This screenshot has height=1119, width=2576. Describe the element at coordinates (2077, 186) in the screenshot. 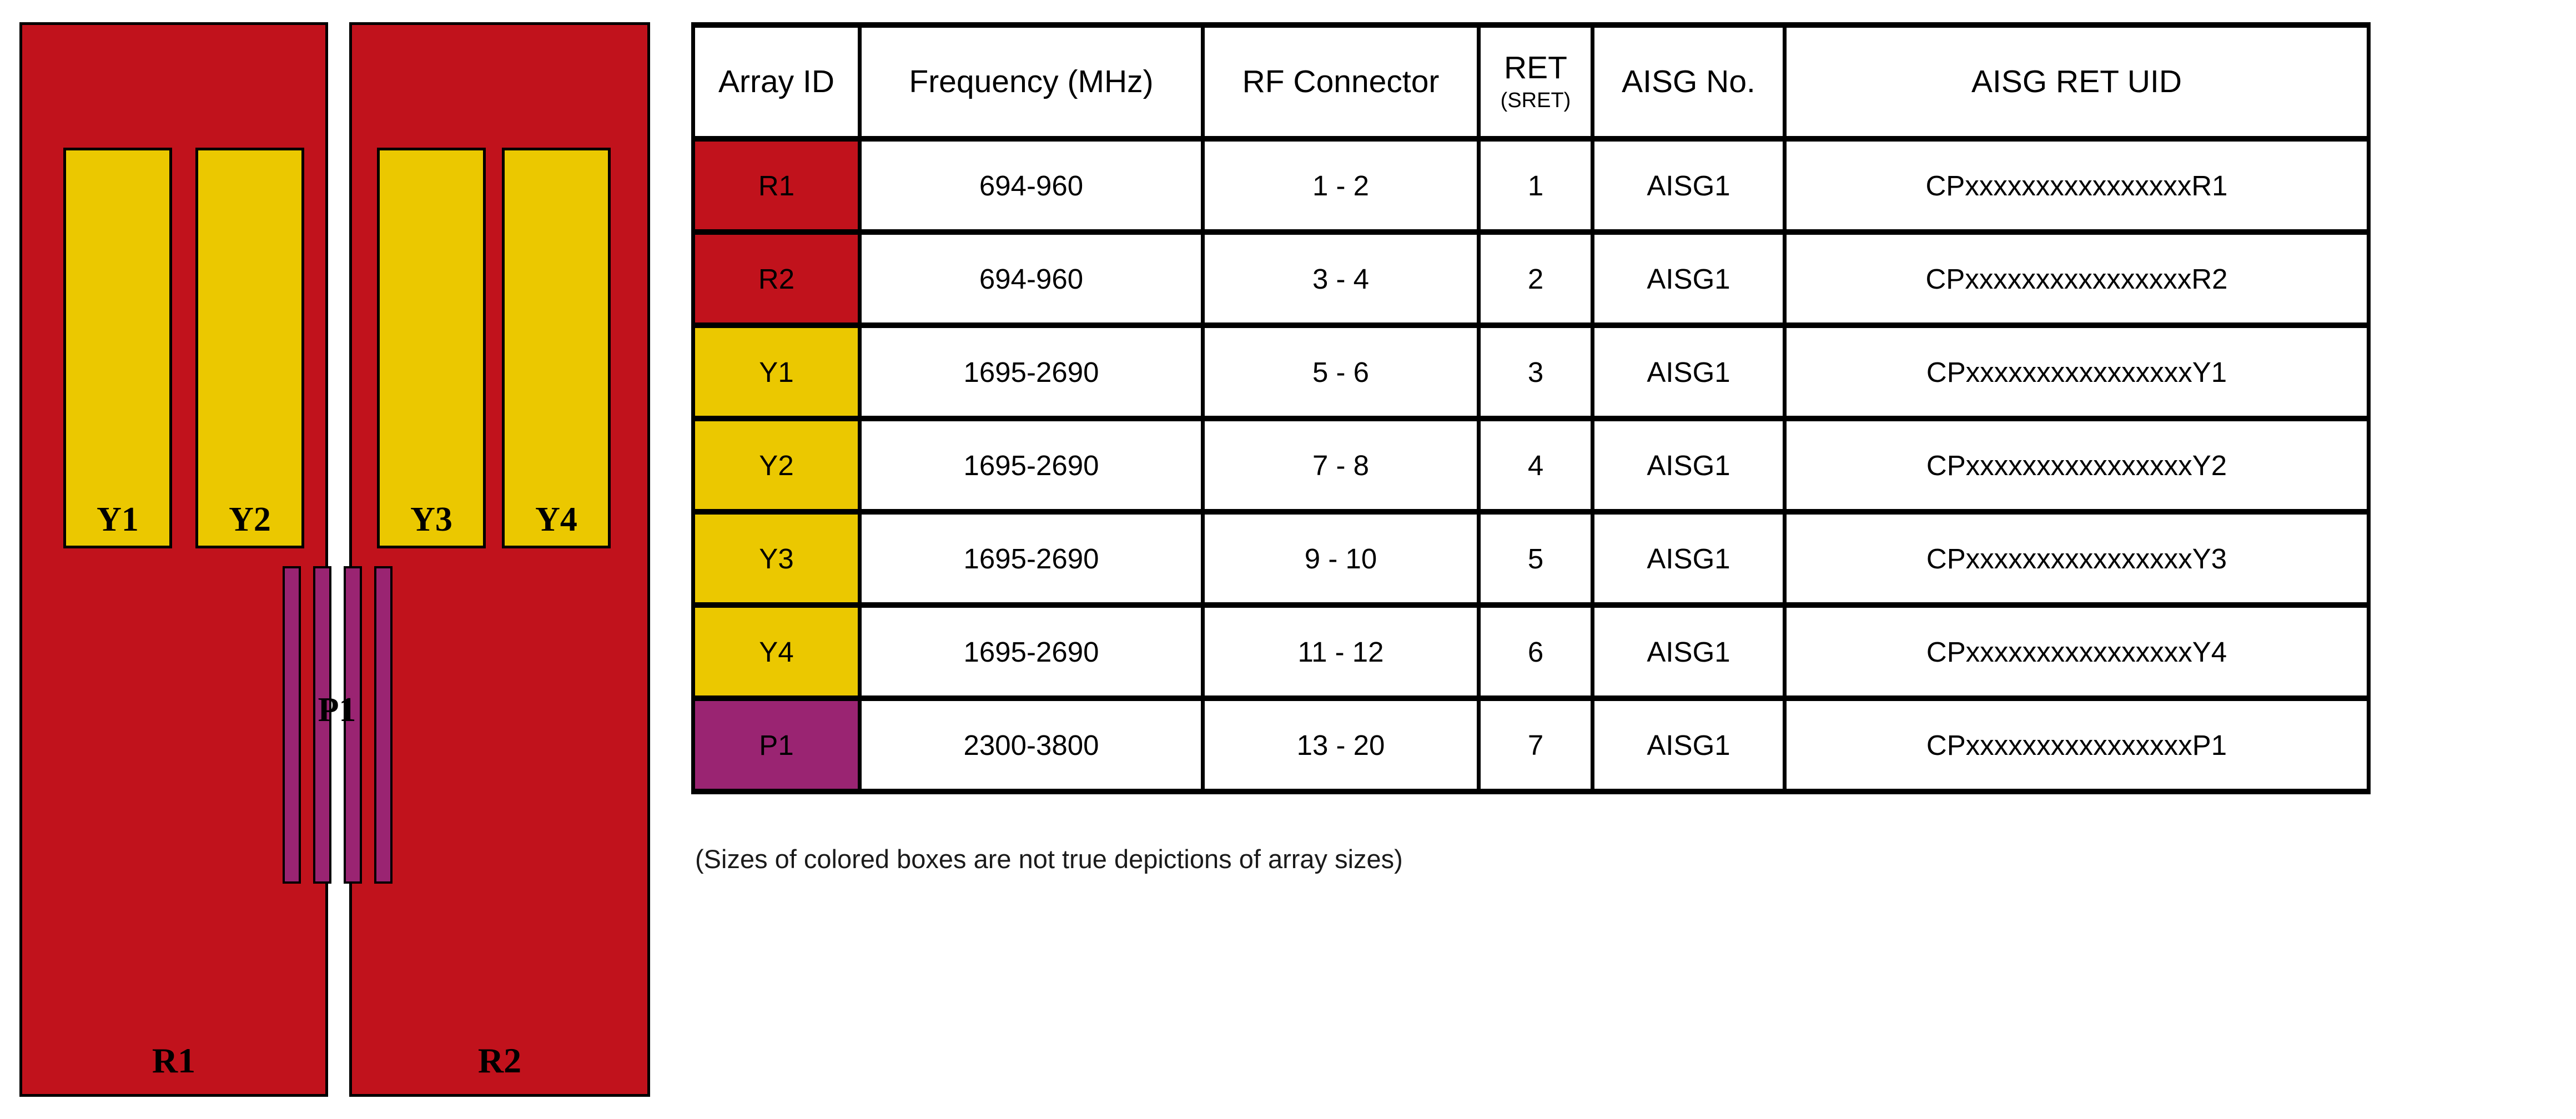

I see `aisg-ret-uid-cell: CPxxxxxxxxxxxxxxxxR1` at that location.